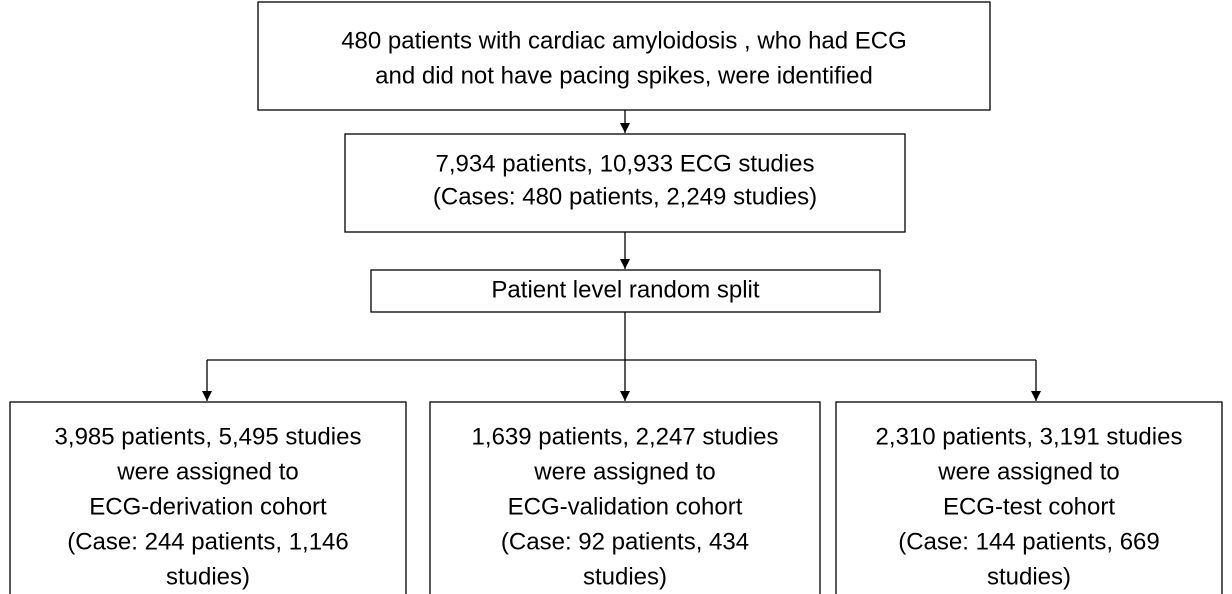 The width and height of the screenshot is (1232, 594). I want to click on node-text: (Case: 92 patients, 434, so click(625, 541).